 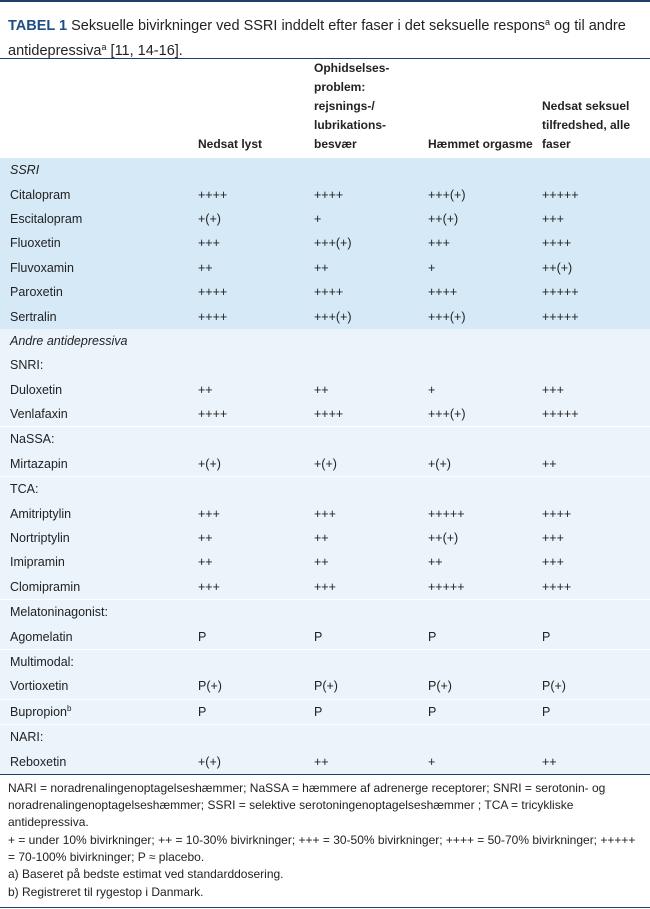 I want to click on drug-name-text: Clomipramin, so click(x=45, y=586).